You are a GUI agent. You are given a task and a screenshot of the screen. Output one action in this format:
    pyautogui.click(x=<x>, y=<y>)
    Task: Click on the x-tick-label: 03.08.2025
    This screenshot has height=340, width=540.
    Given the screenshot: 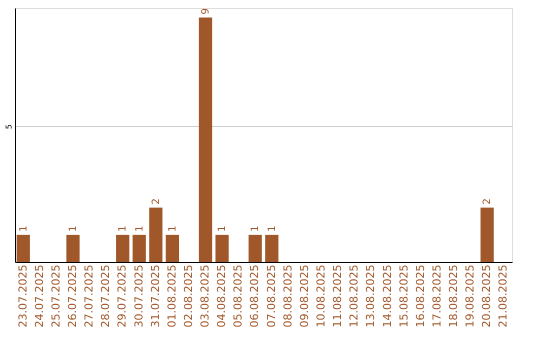 What is the action you would take?
    pyautogui.click(x=205, y=296)
    